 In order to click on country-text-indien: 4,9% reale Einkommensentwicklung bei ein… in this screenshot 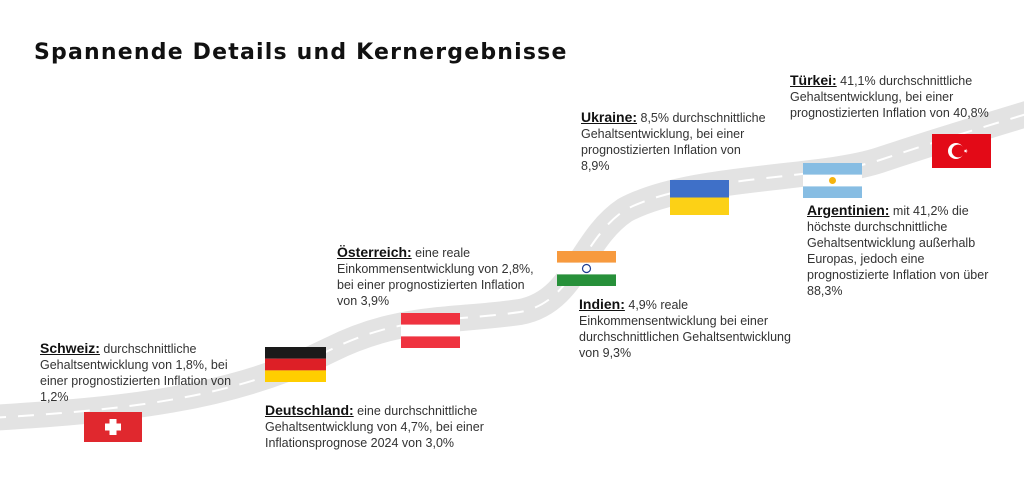, I will do `click(685, 329)`.